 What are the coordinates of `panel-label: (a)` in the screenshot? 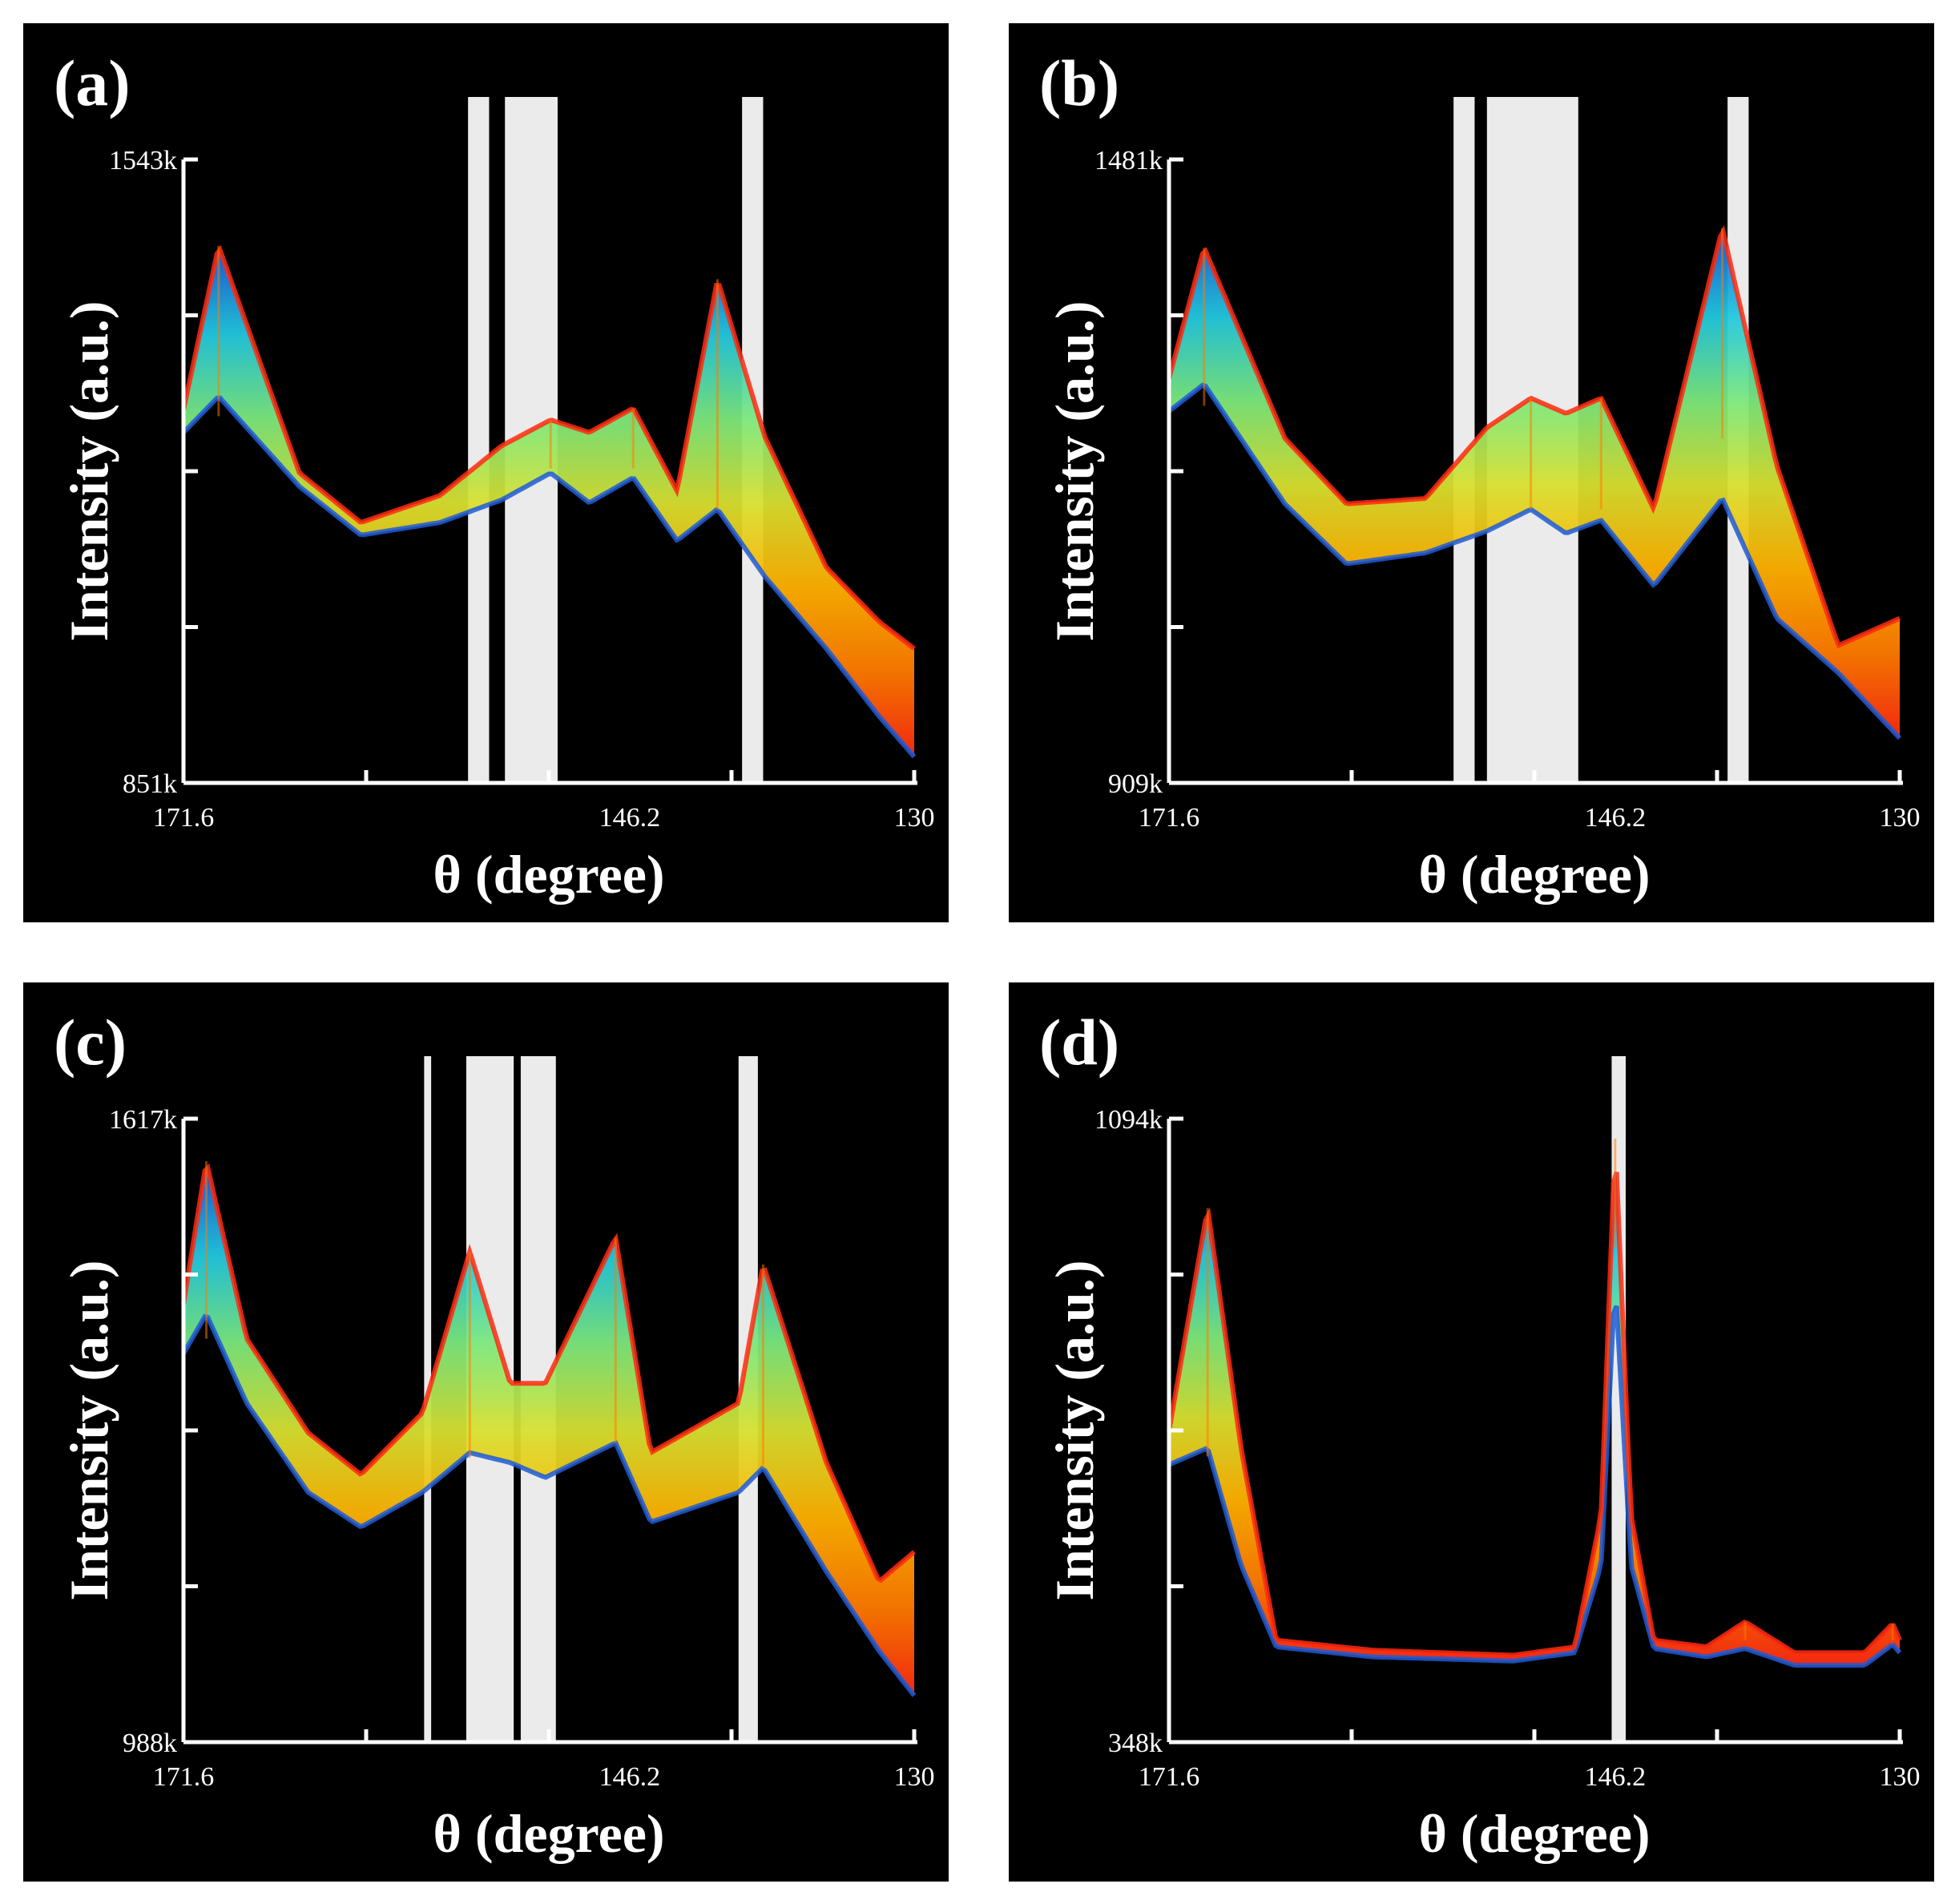 It's located at (92, 82).